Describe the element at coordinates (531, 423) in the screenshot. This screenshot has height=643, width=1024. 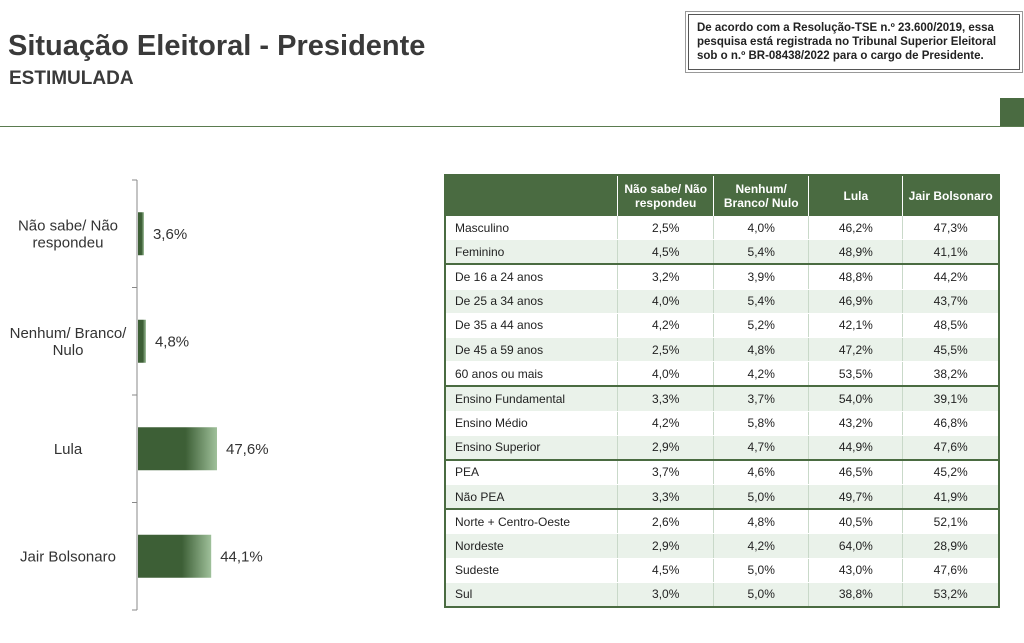
I see `row-label: Ensino Médio` at that location.